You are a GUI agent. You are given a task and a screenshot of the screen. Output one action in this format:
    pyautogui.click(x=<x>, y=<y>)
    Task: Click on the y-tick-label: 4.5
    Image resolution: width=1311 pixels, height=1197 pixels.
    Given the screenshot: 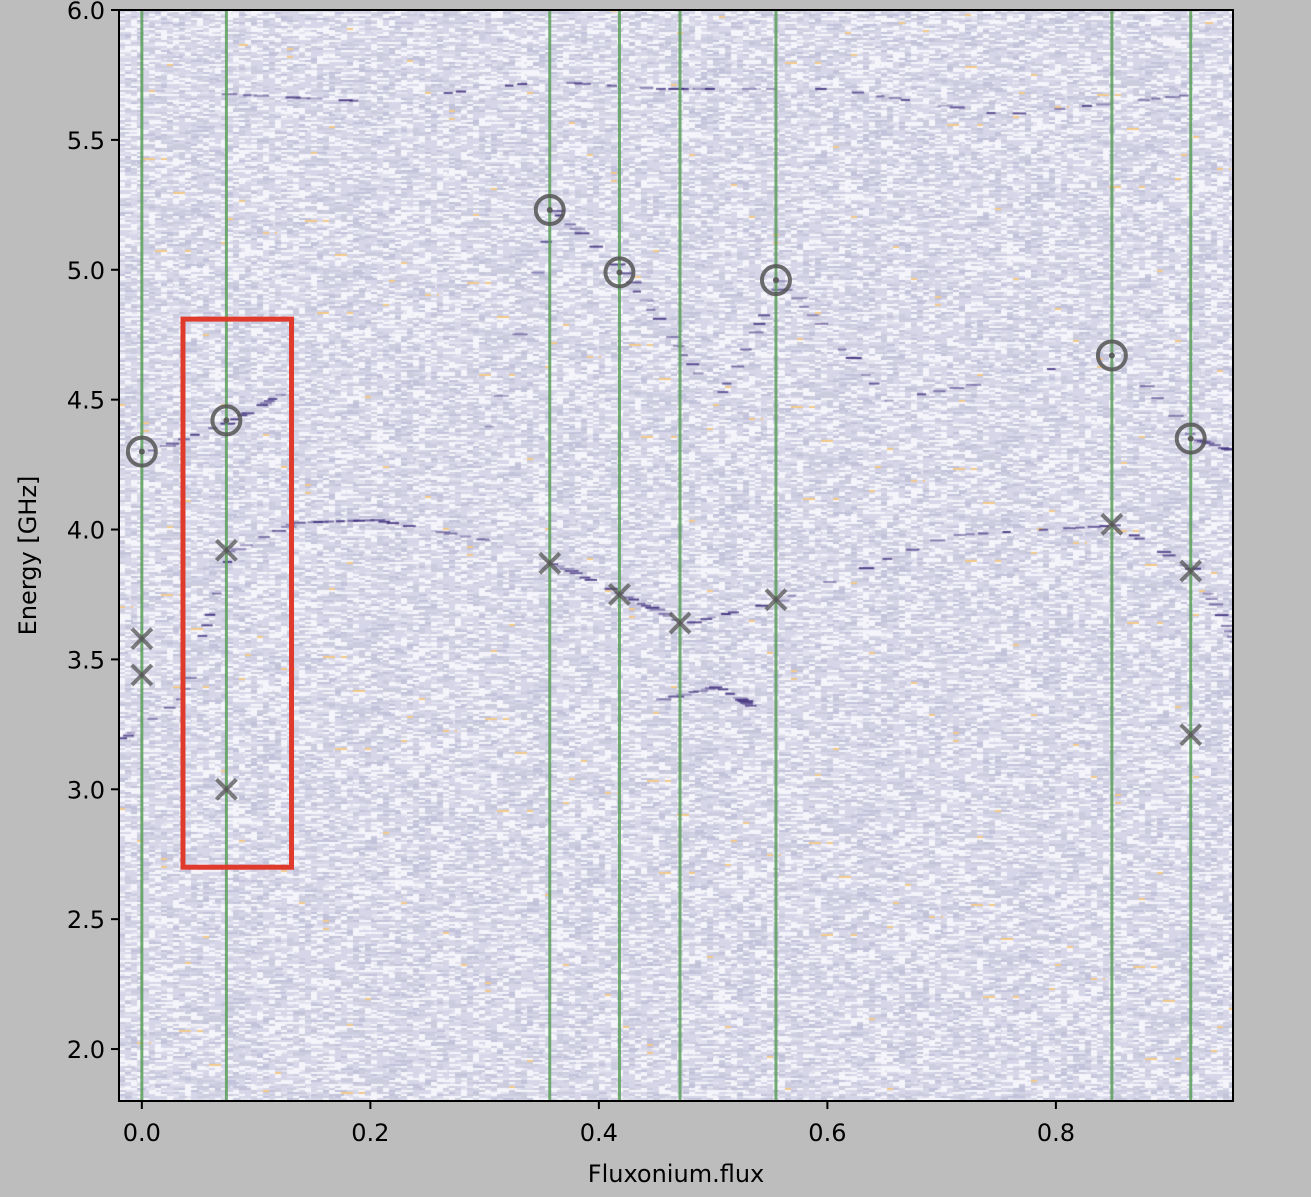 What is the action you would take?
    pyautogui.click(x=86, y=401)
    